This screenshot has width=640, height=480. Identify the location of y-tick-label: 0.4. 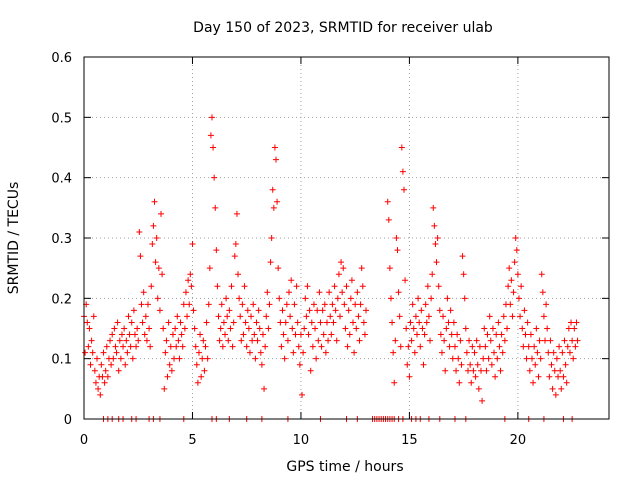
(61, 179).